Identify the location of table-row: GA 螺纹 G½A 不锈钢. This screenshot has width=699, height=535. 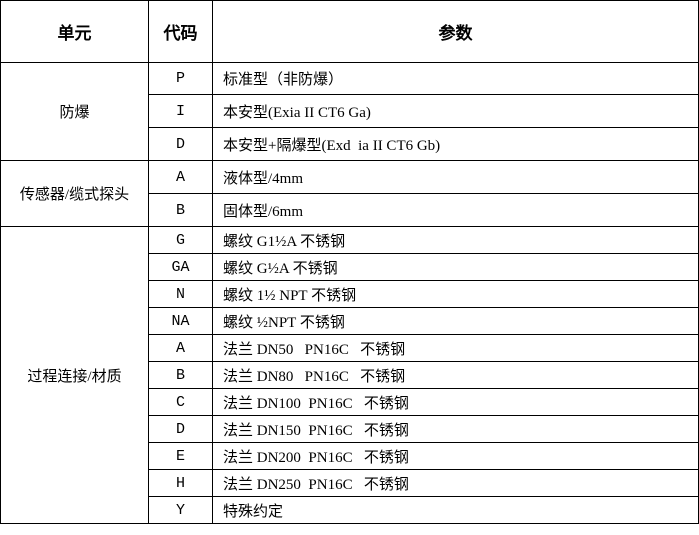
(350, 267).